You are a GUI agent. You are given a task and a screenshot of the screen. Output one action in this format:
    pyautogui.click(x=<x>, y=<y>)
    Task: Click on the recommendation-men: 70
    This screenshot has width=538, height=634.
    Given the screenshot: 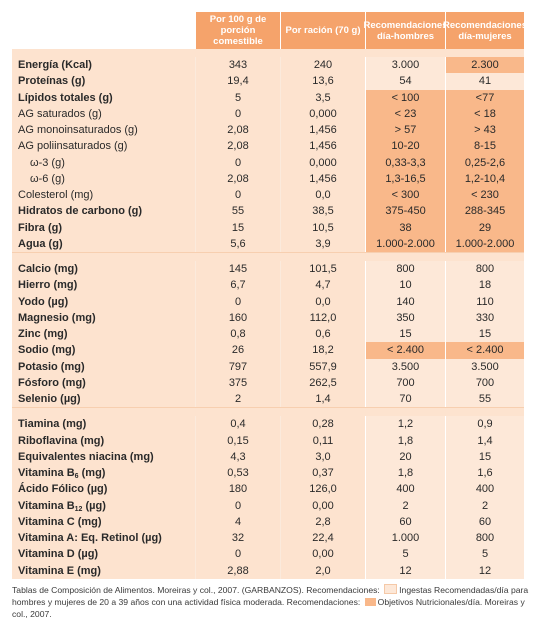 What is the action you would take?
    pyautogui.click(x=405, y=399)
    